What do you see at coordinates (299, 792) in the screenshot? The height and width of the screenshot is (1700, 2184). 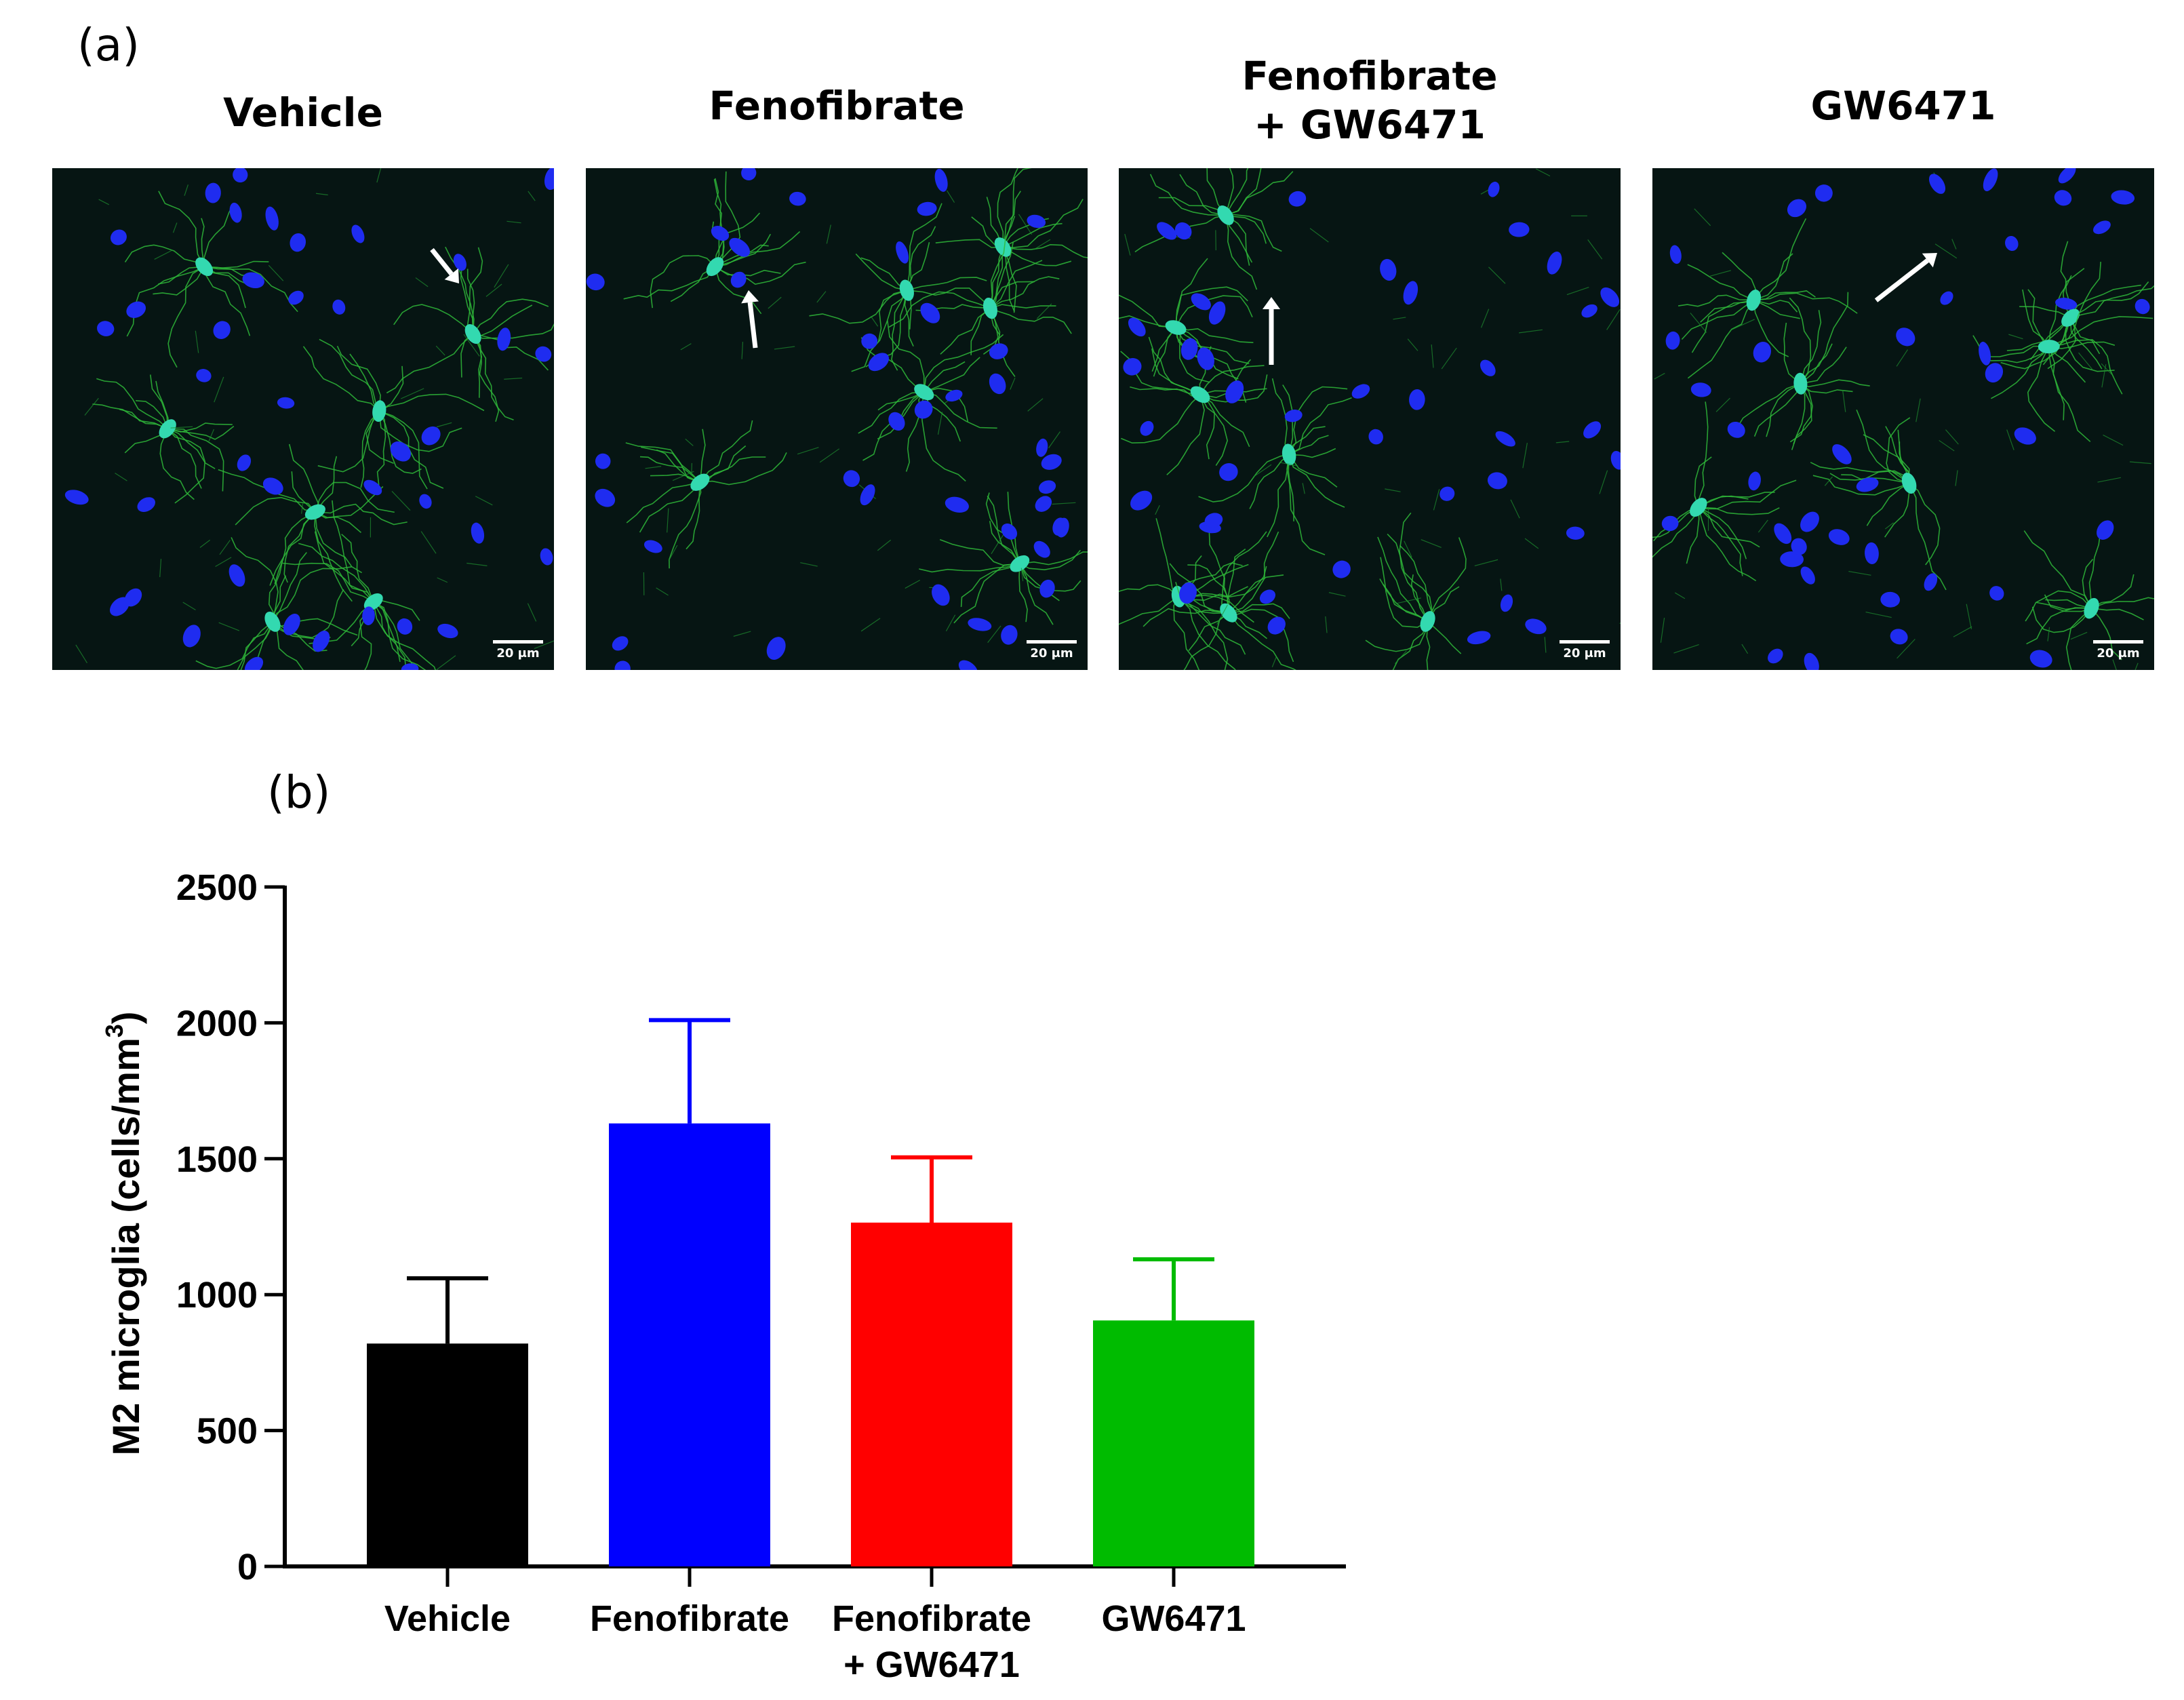 I see `panel-b-label: (b)` at bounding box center [299, 792].